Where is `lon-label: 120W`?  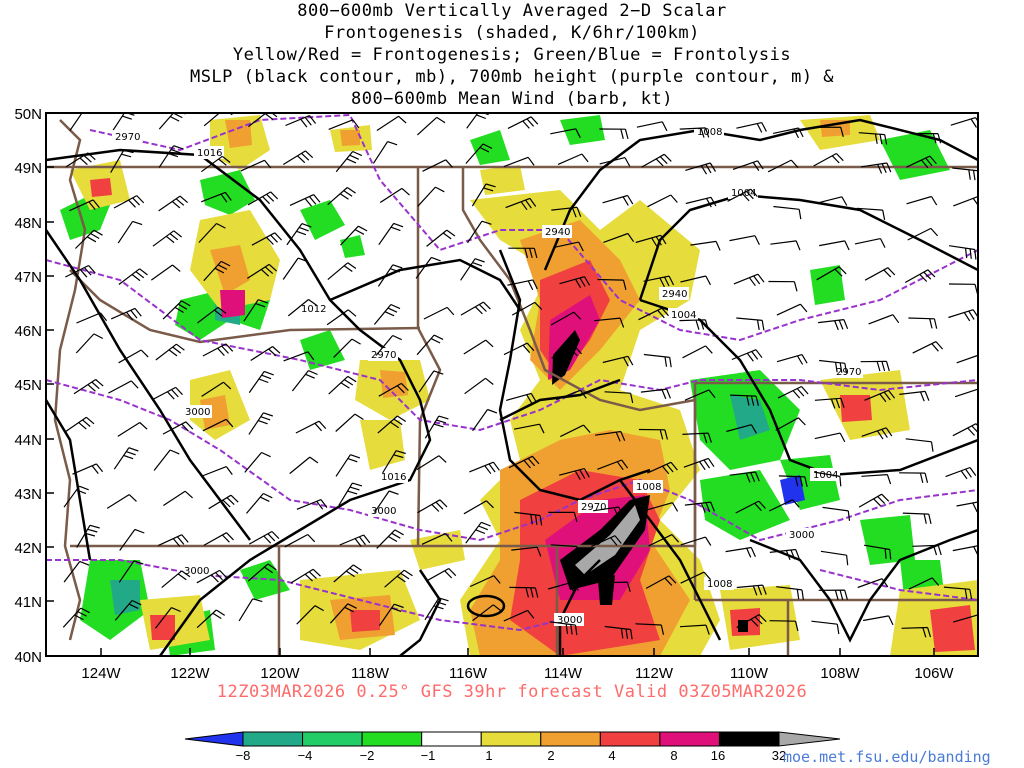 lon-label: 120W is located at coordinates (280, 673).